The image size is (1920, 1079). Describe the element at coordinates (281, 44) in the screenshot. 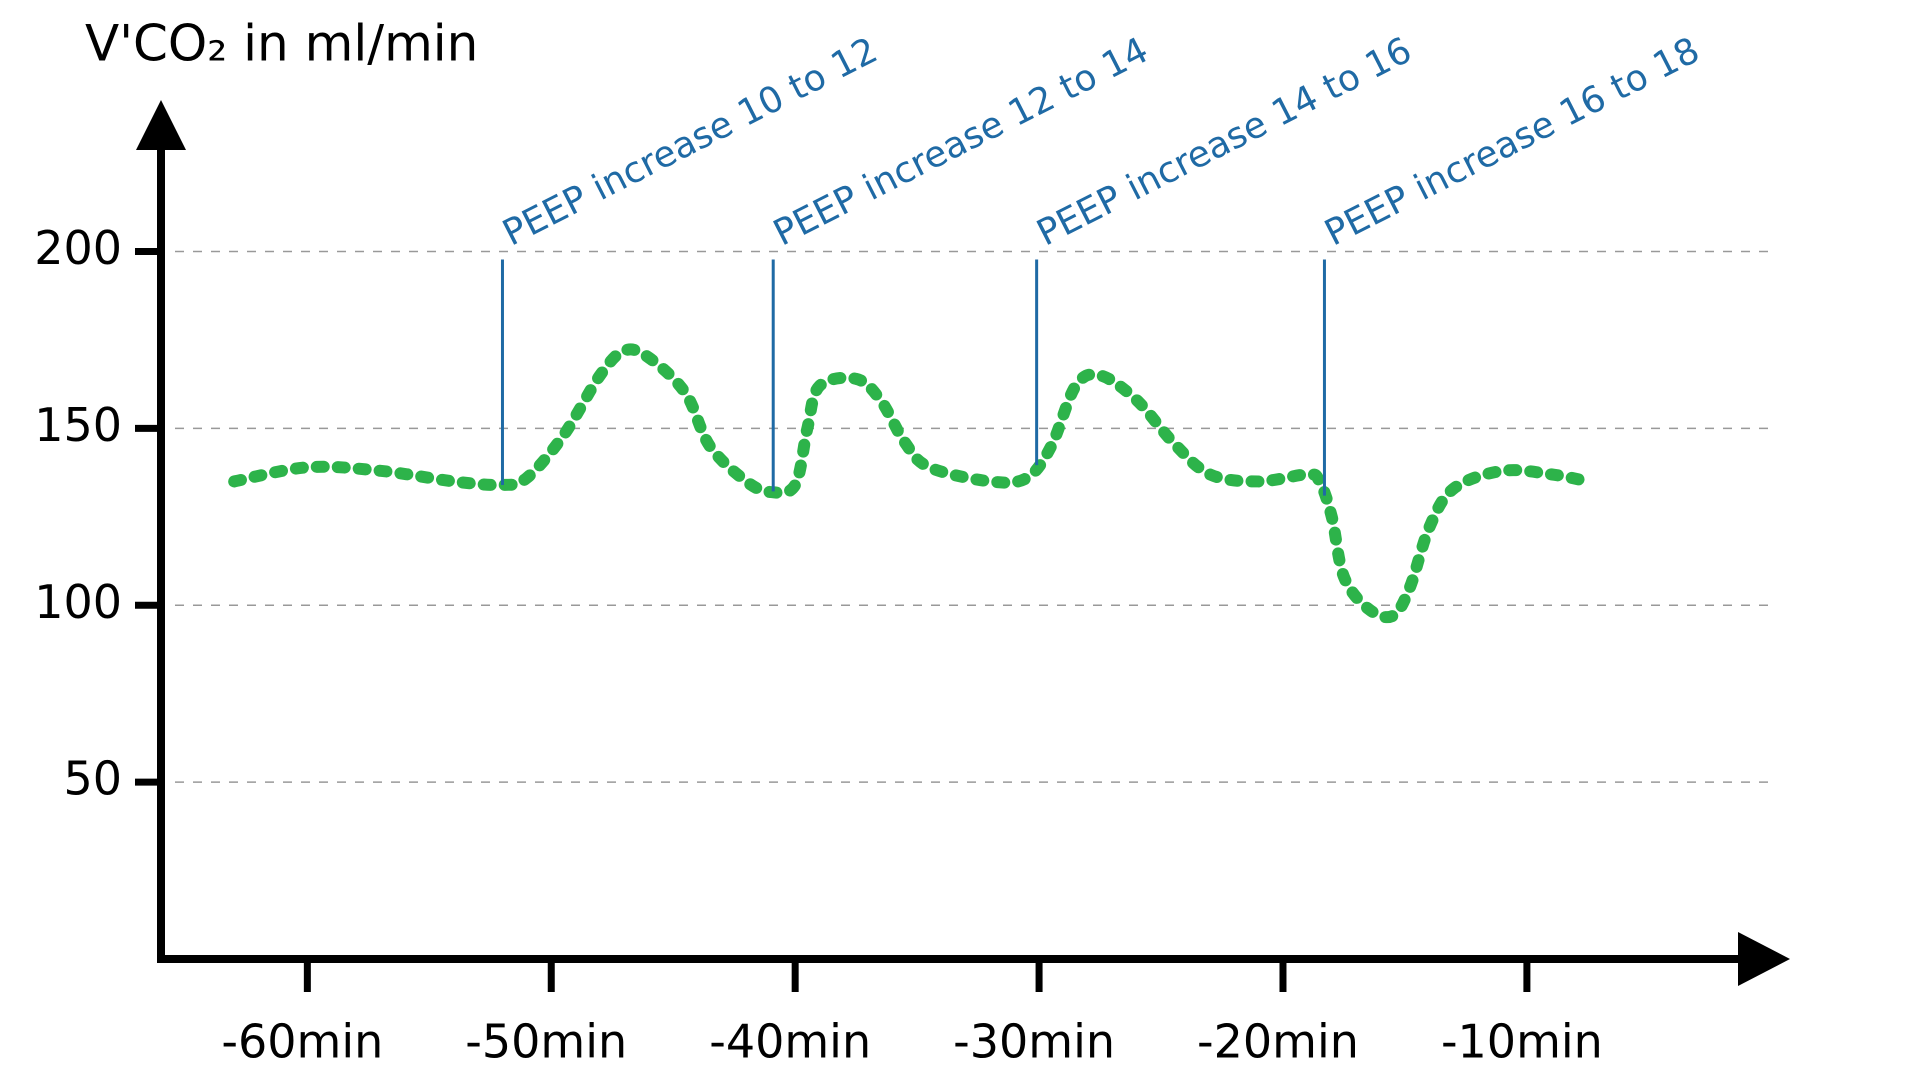

I see `y-axis-label: V'CO₂ in ml/min` at that location.